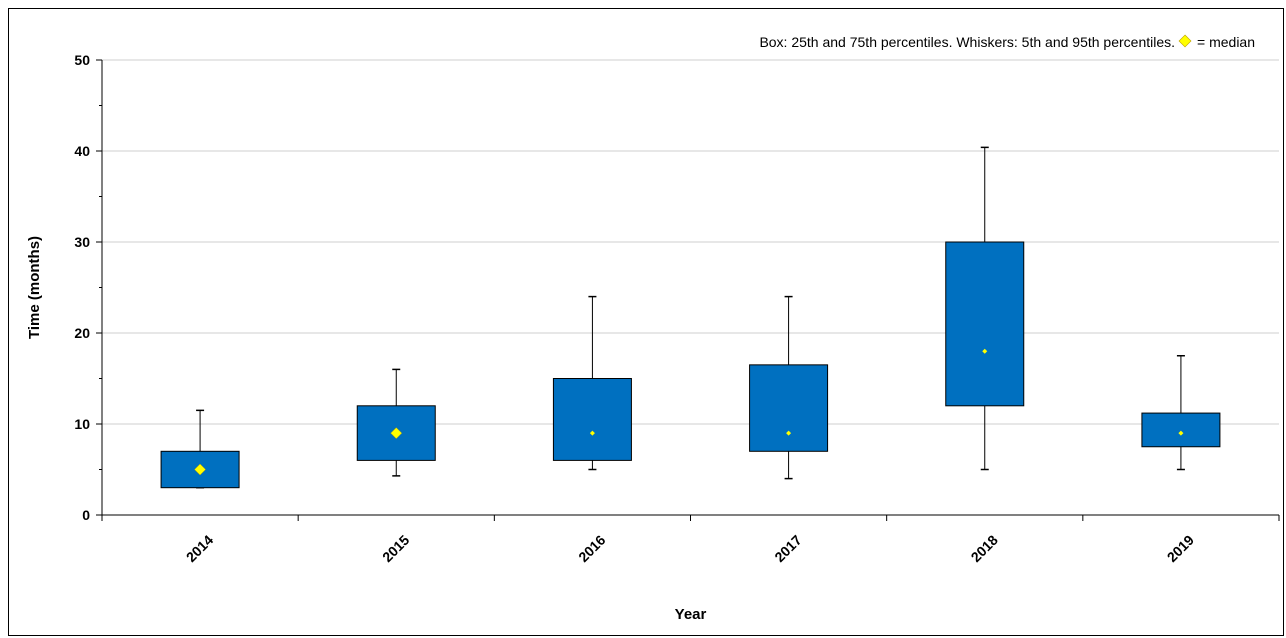 This screenshot has height=638, width=1286. I want to click on y-tick-label: 40, so click(82, 151).